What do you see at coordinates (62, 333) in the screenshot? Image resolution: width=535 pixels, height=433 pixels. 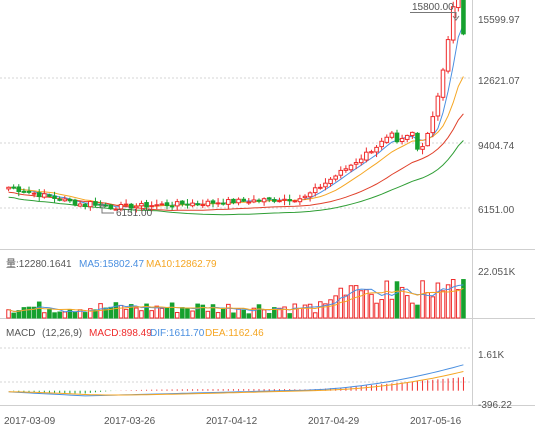 I see `macd-legend-params: (12,26,9)` at bounding box center [62, 333].